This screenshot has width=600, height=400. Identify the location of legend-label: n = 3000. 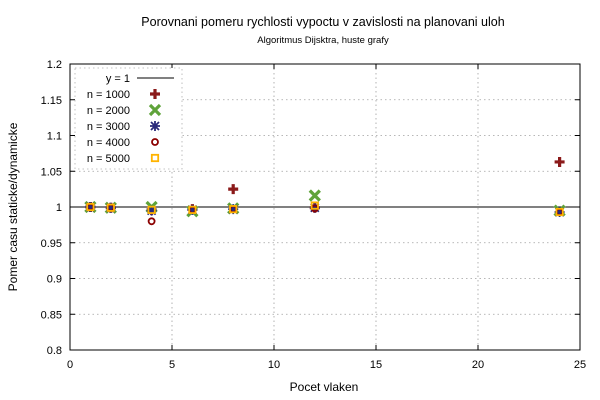
(108, 127).